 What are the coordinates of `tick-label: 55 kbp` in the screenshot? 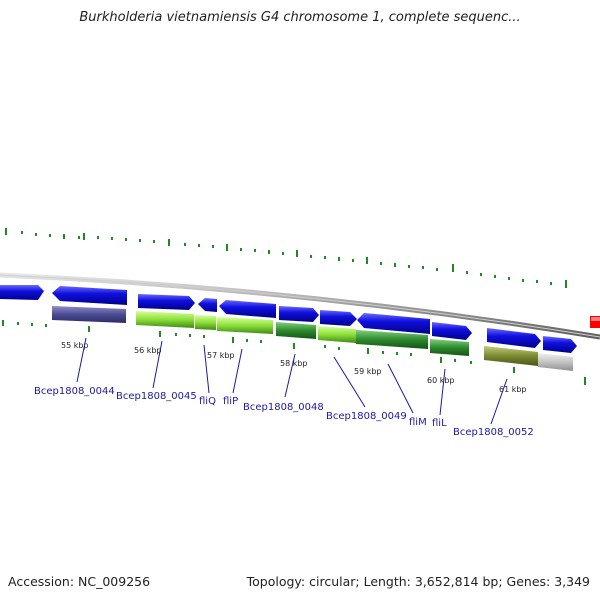 It's located at (75, 345).